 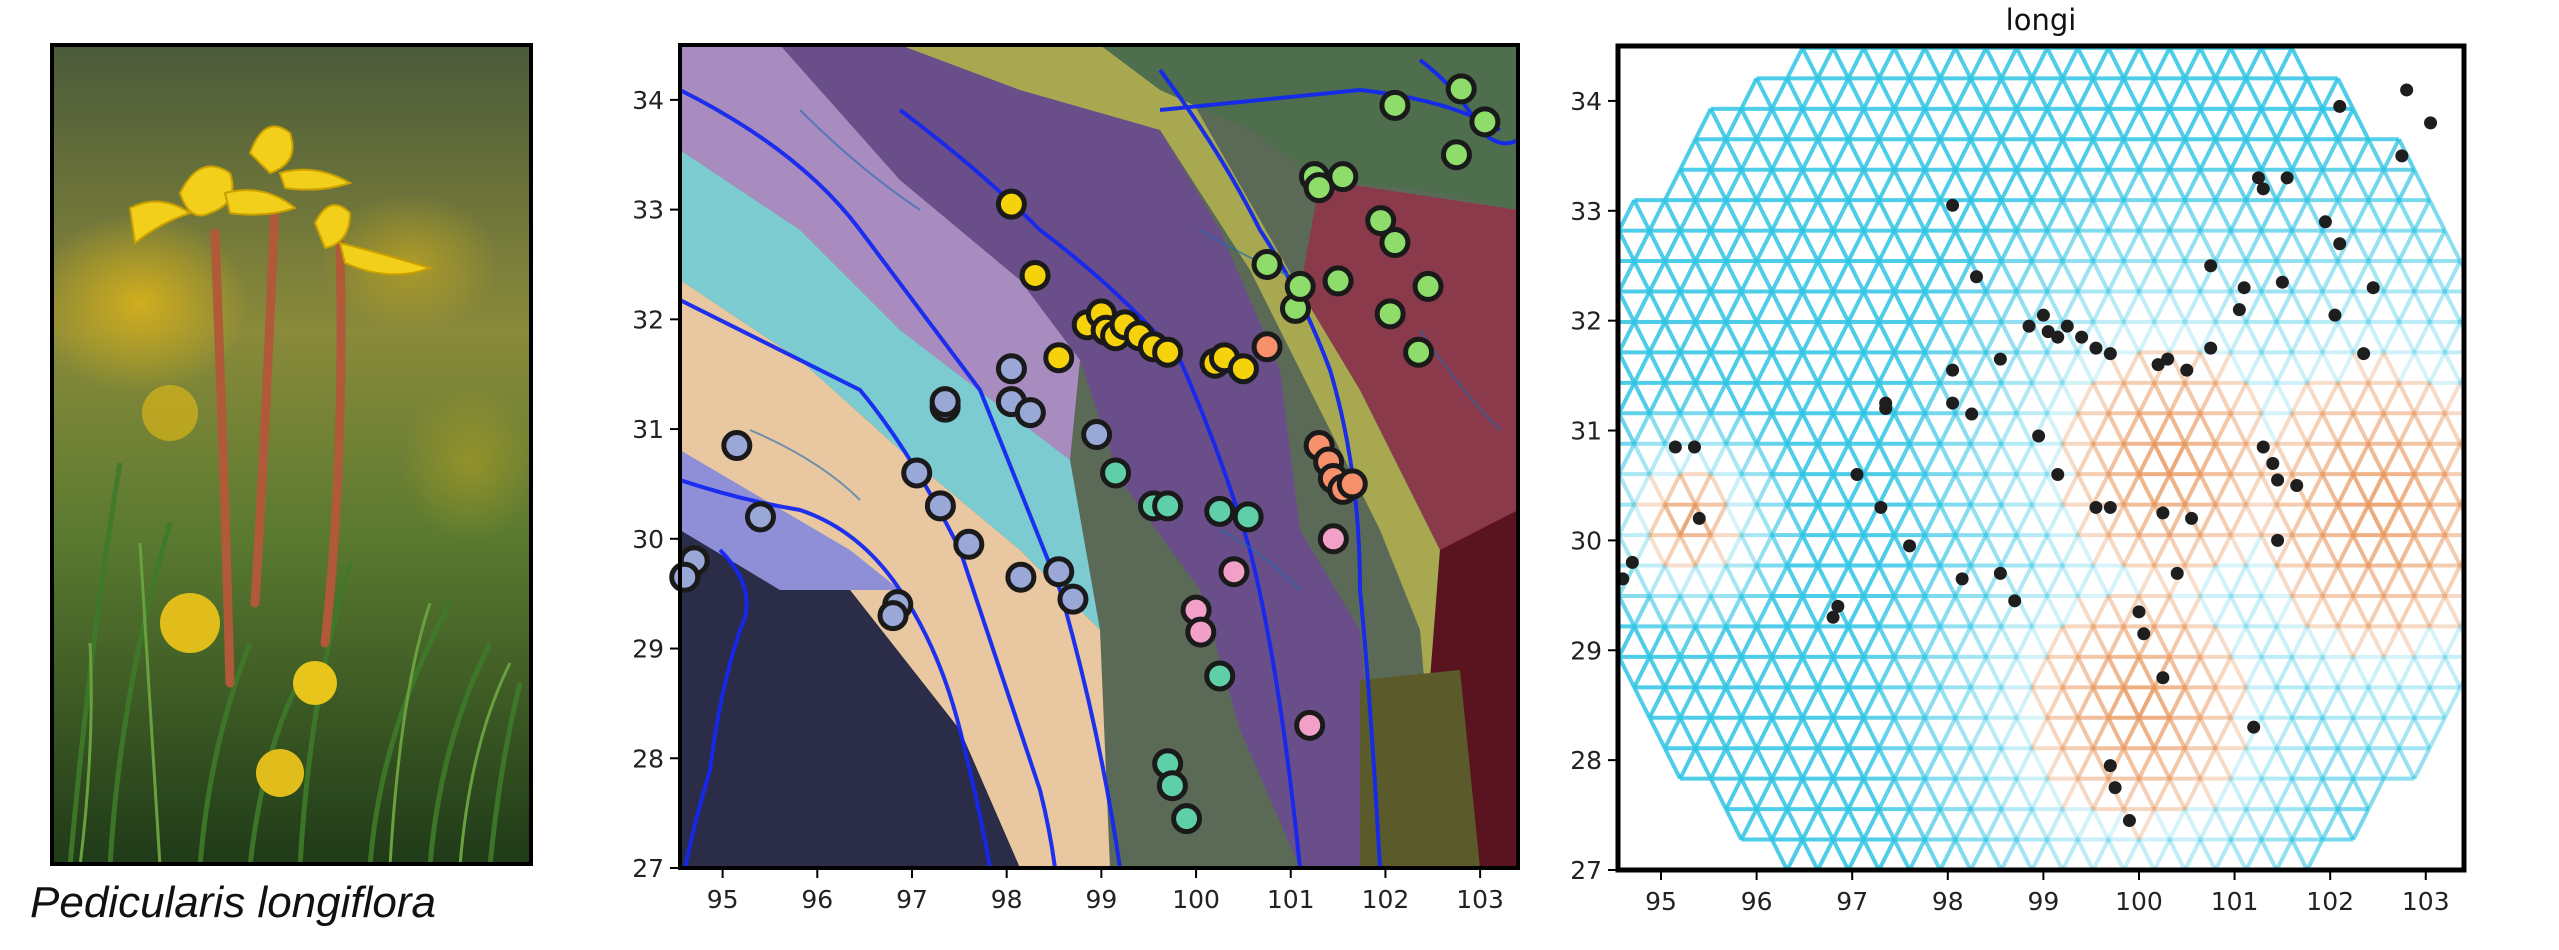 What do you see at coordinates (1338, 281) in the screenshot?
I see `sample-point-lime` at bounding box center [1338, 281].